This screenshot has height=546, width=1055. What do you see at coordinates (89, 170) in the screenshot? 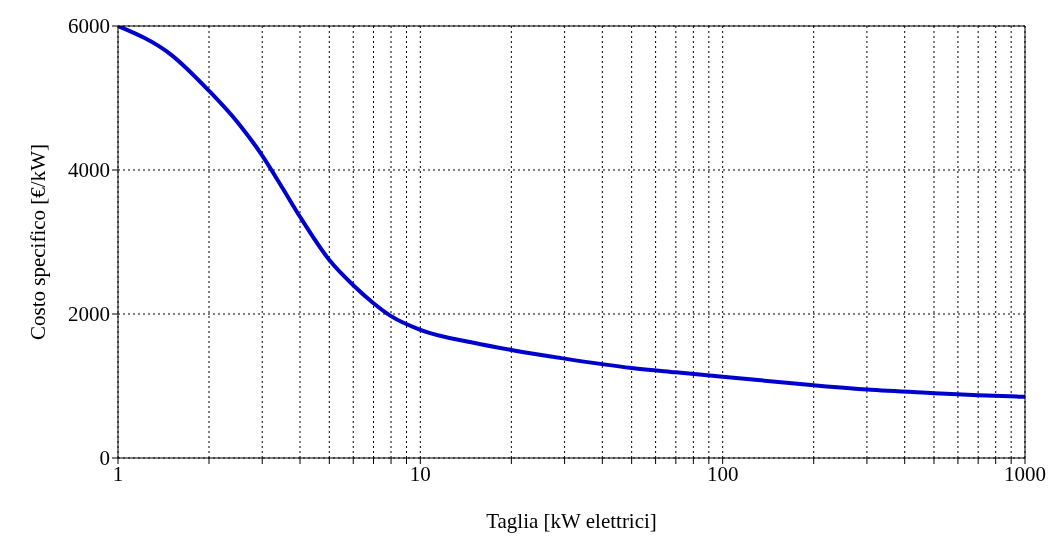
I see `y-tick-label: 4000` at bounding box center [89, 170].